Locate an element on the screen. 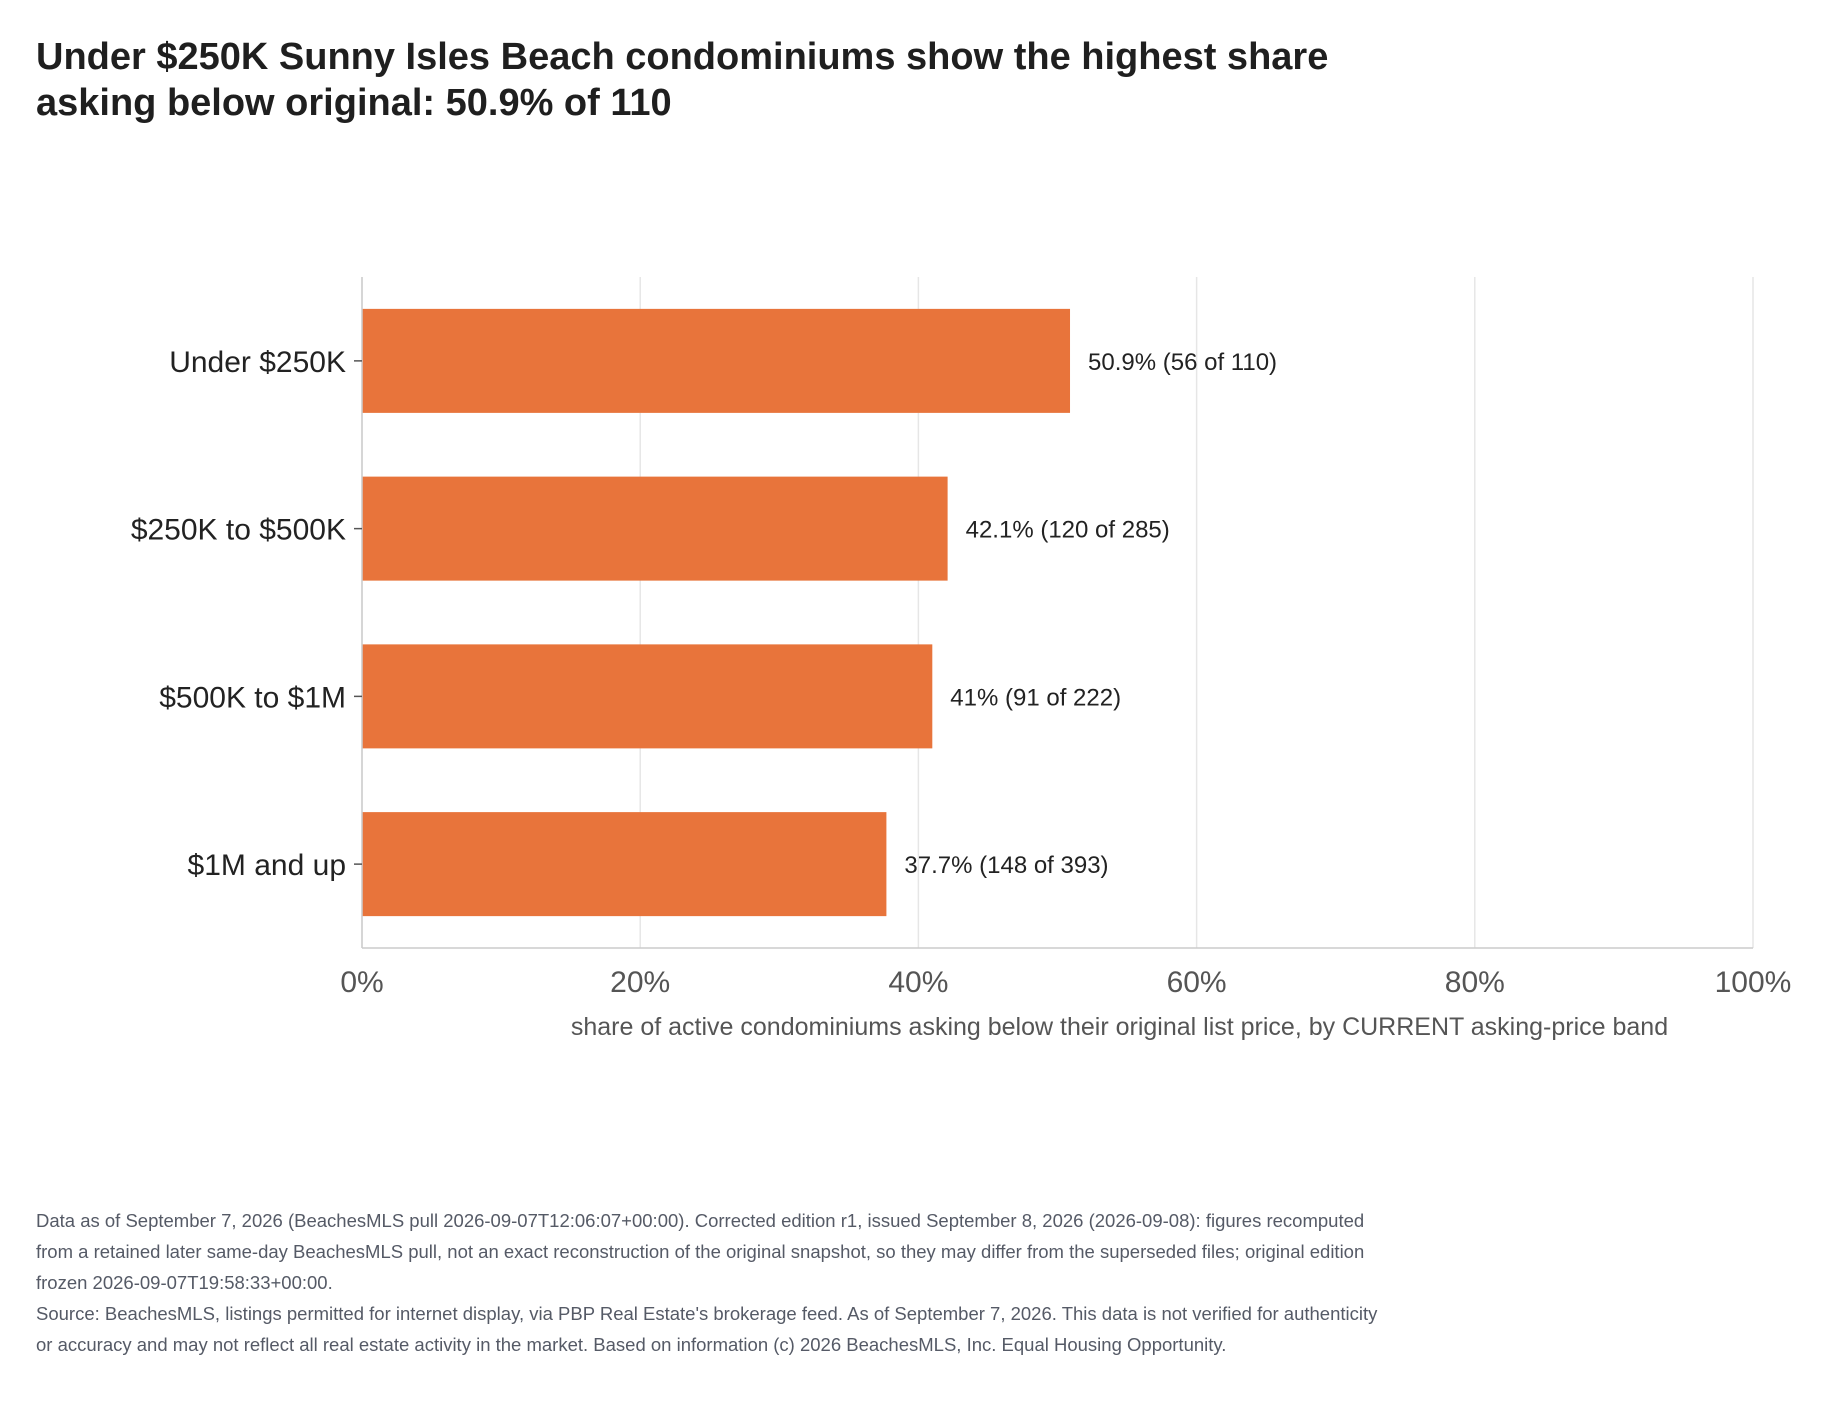  data-label: 42.1% (120 of 285) is located at coordinates (1068, 530).